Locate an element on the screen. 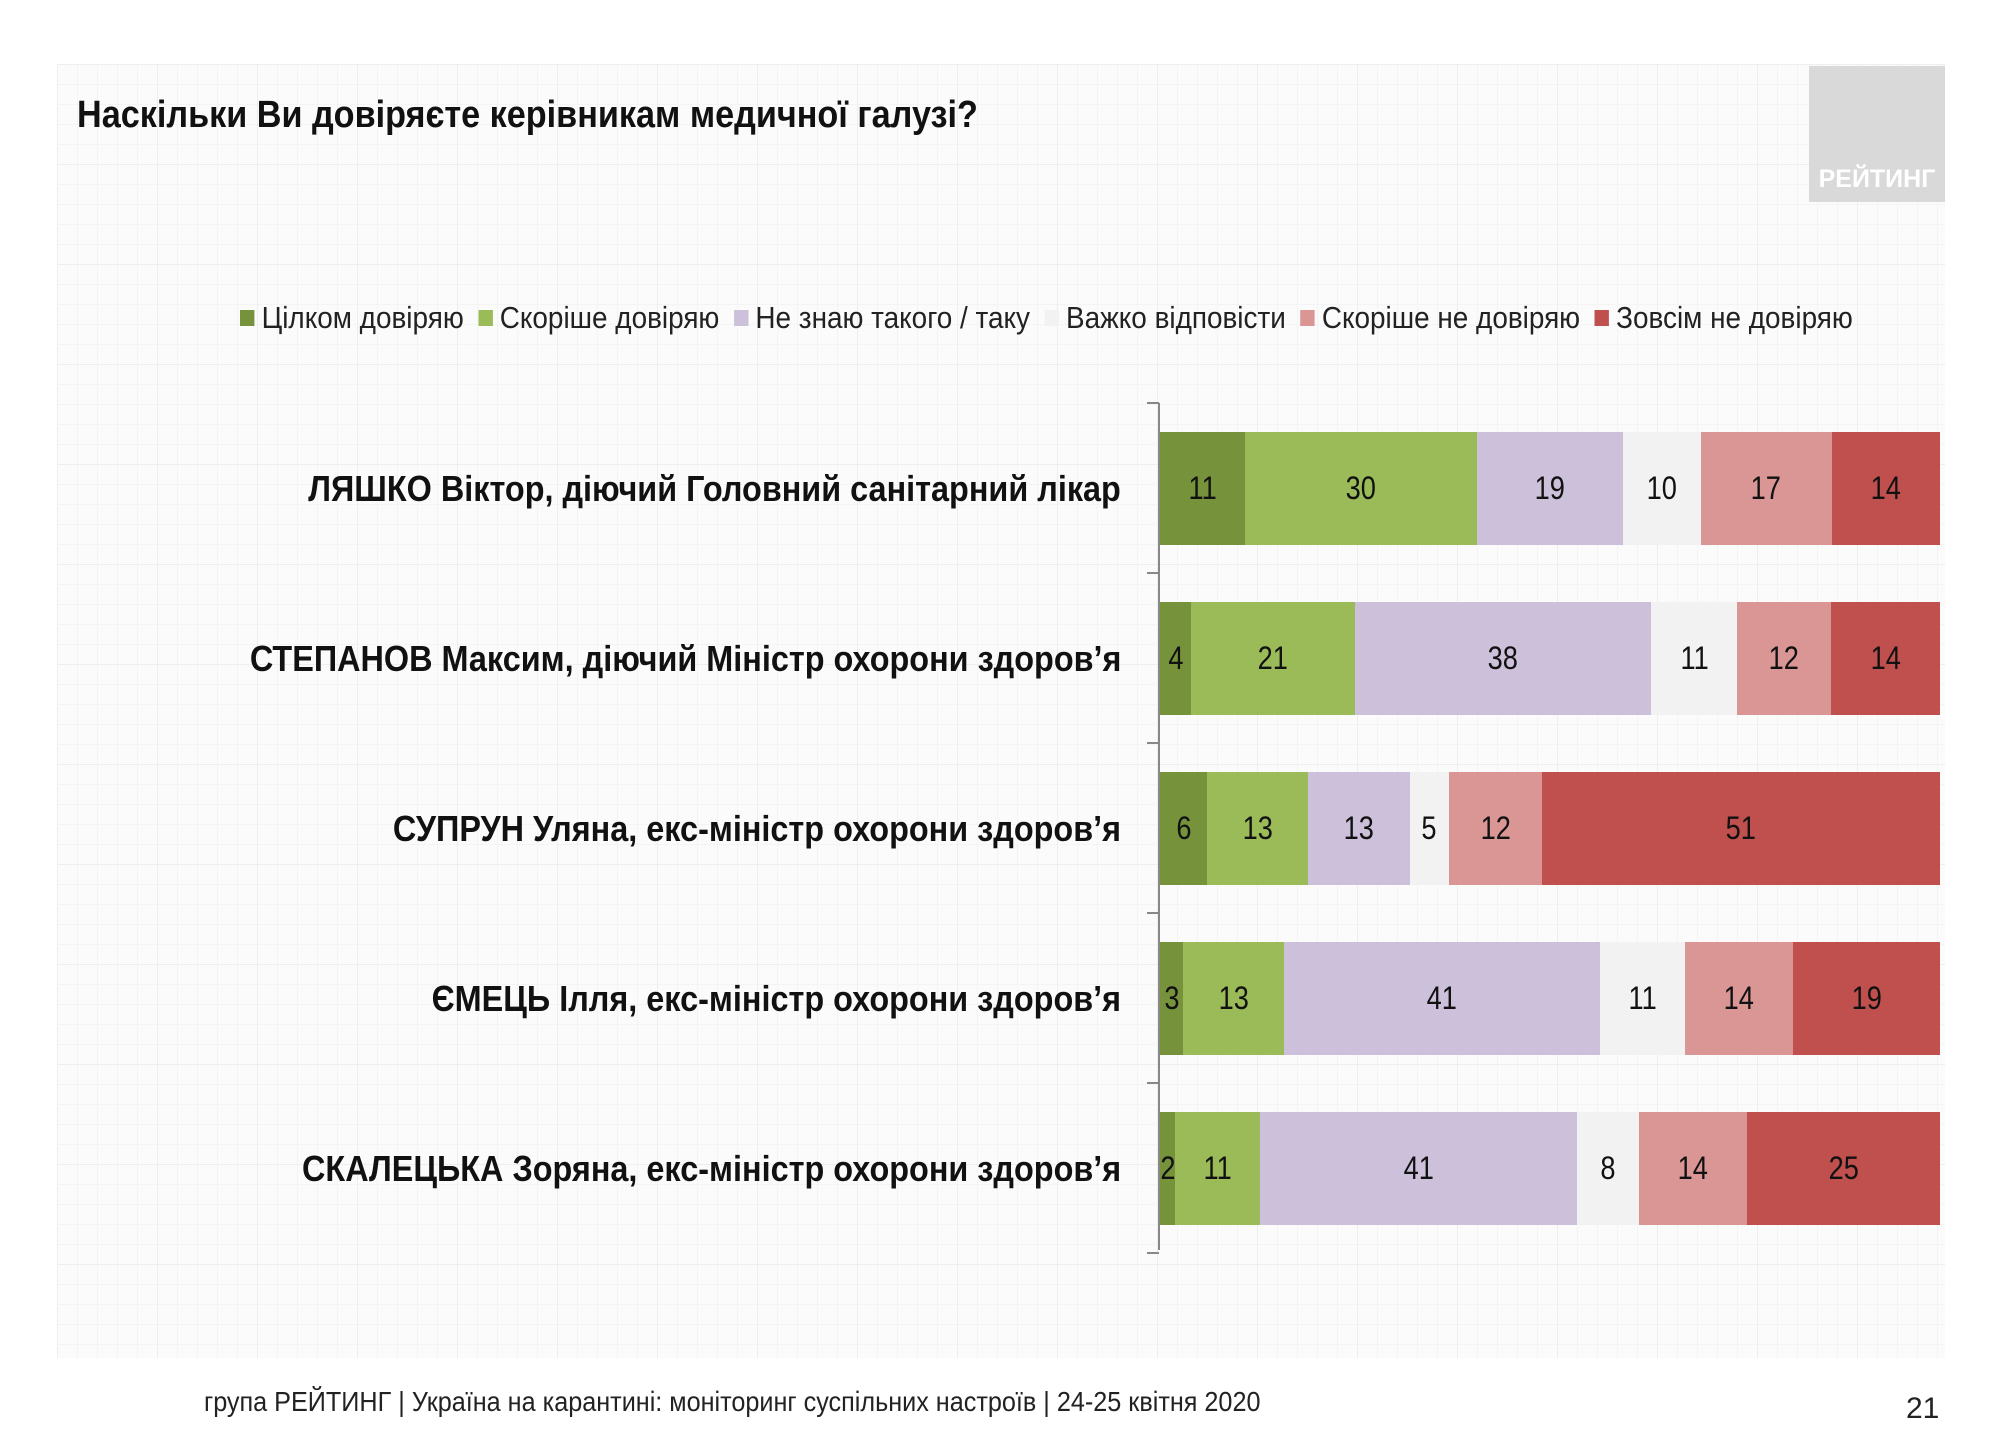 The image size is (2000, 1429). legend-item: Не знаю такого / таку is located at coordinates (881, 318).